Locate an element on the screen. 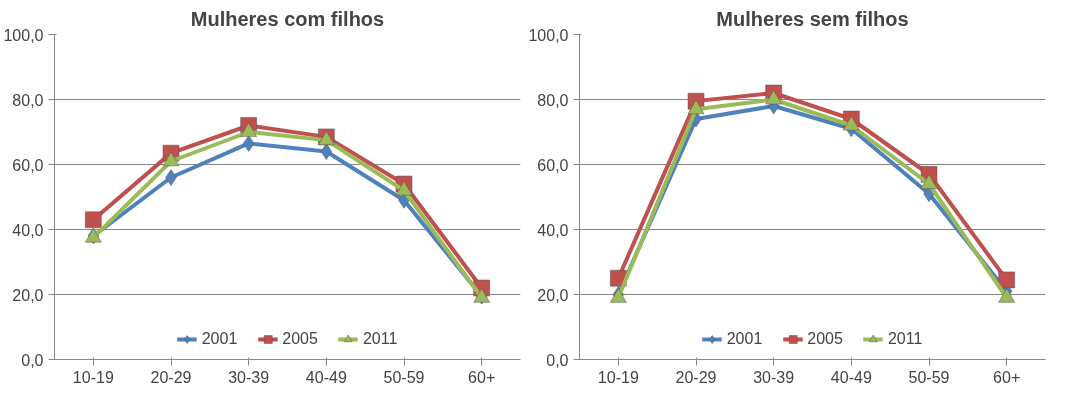 The image size is (1069, 403). chart-title: Mulheres com filhos is located at coordinates (287, 18).